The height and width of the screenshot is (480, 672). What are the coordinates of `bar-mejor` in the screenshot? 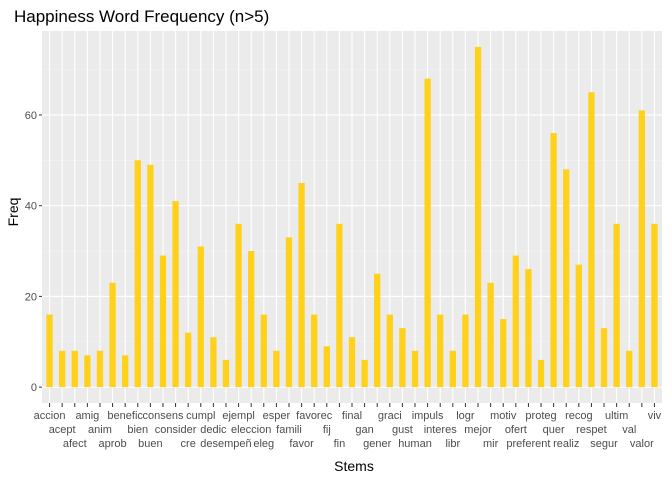 It's located at (478, 217).